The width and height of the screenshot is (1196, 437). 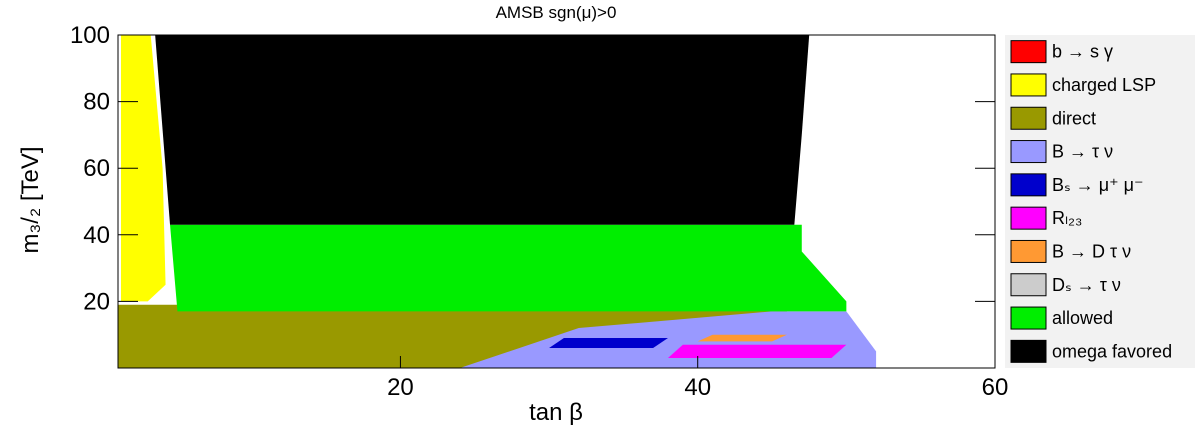 I want to click on x-tick-label: 20, so click(x=400, y=387).